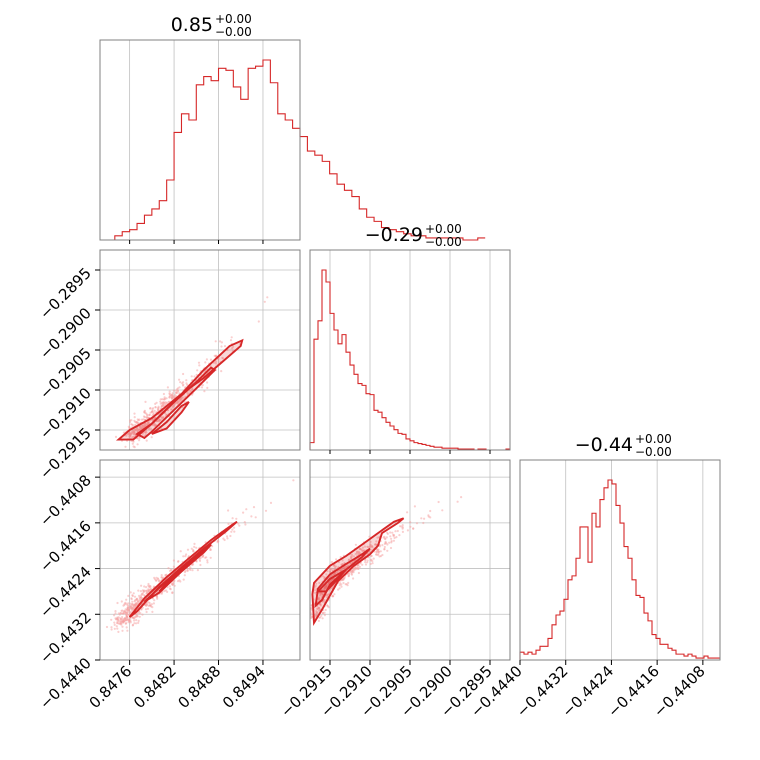  I want to click on x-tick-label-0-1: 0.8482, so click(155, 687).